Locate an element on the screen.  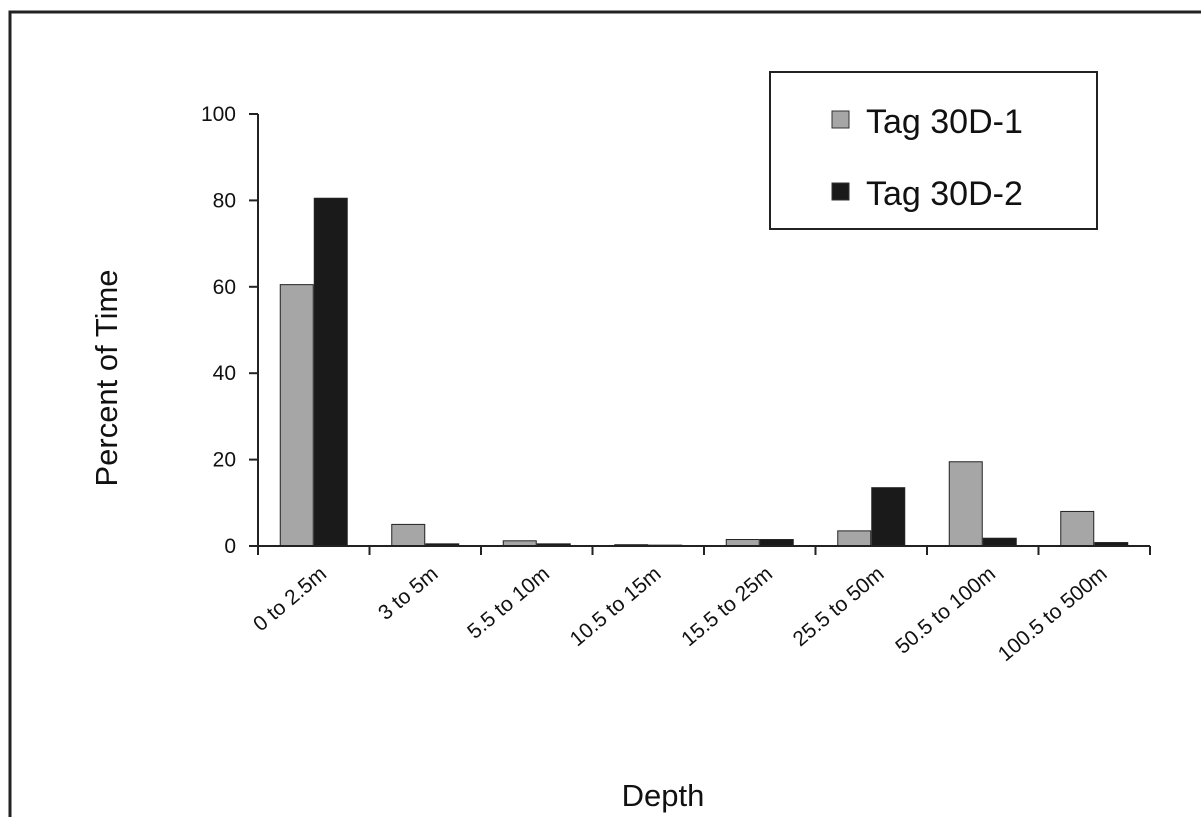
legend-label-tag-30d-2: Tag 30D-2 is located at coordinates (944, 194).